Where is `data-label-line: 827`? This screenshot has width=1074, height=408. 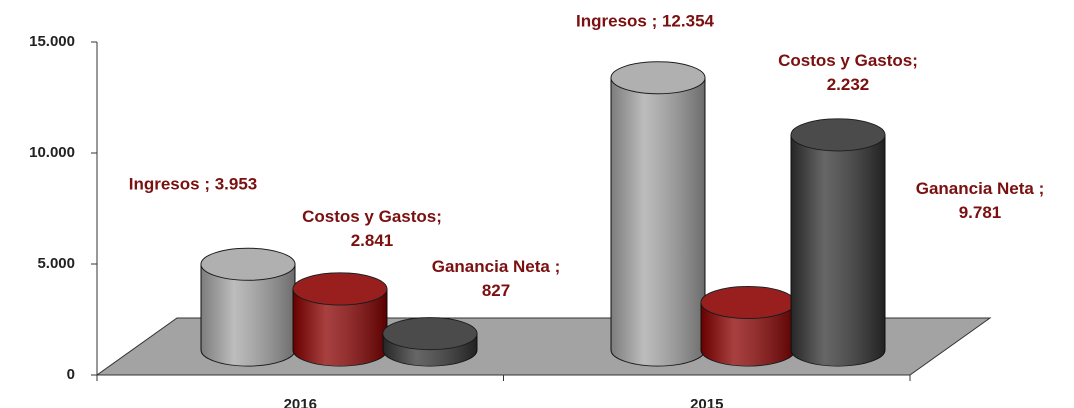 data-label-line: 827 is located at coordinates (496, 290).